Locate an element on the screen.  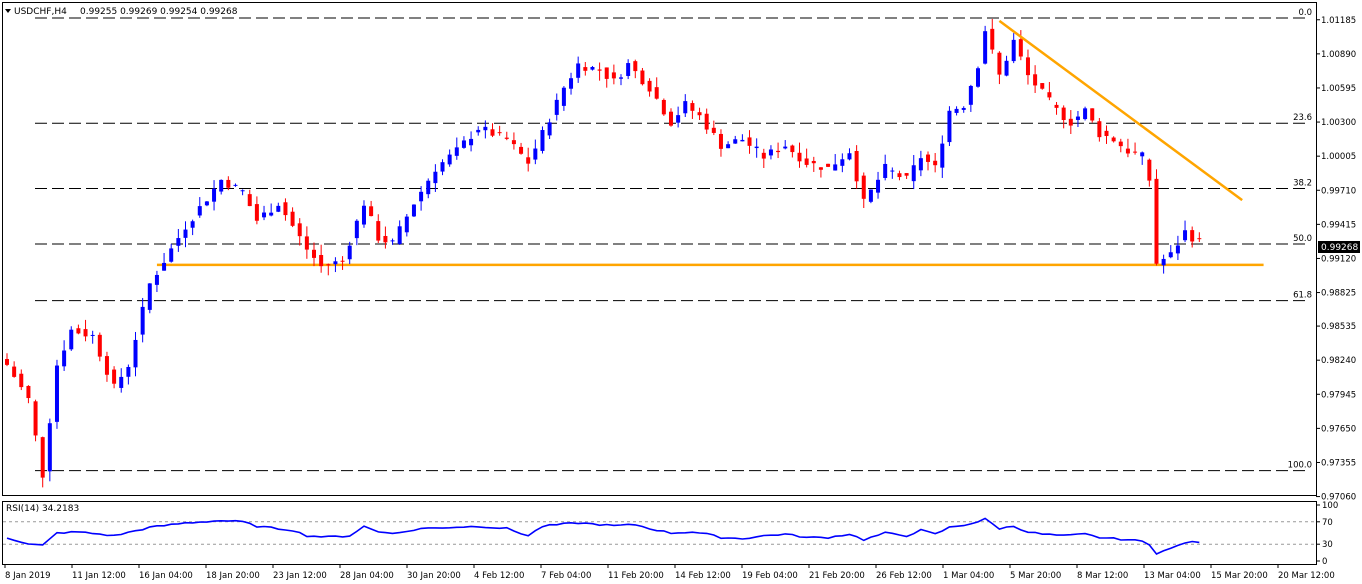
price-axis-label: 0.98535 is located at coordinates (1338, 327).